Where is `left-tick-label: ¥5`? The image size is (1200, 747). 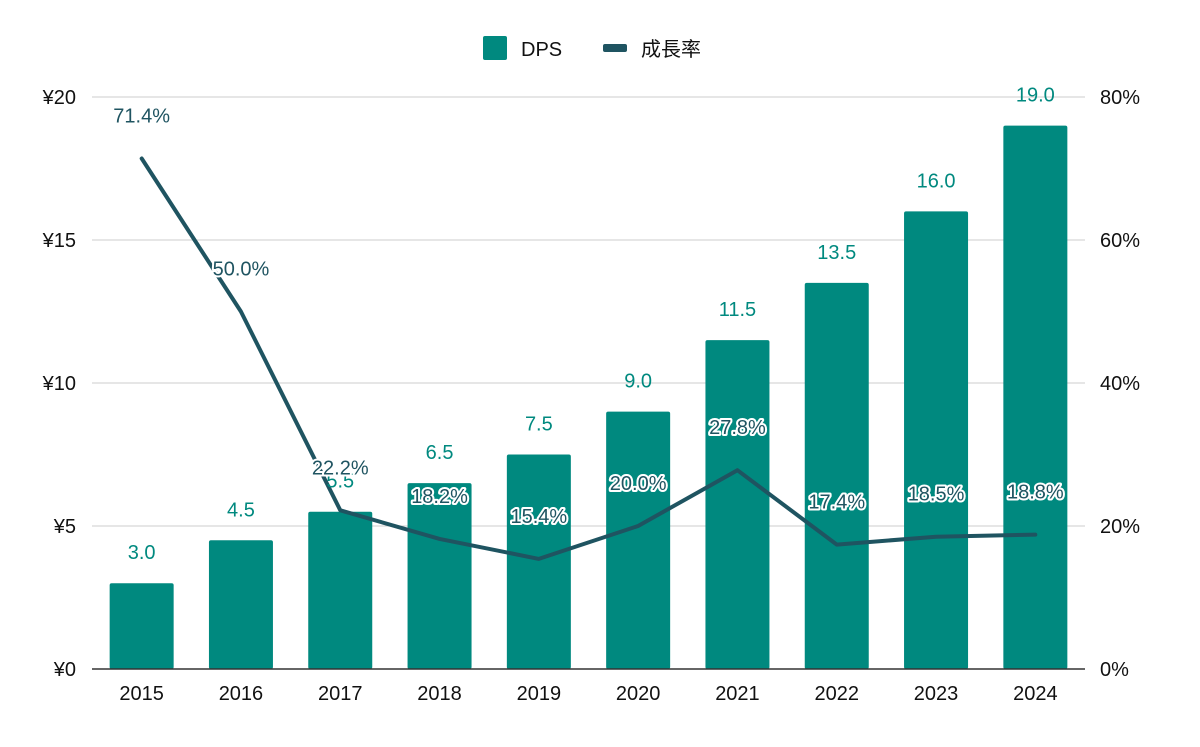 left-tick-label: ¥5 is located at coordinates (64, 527).